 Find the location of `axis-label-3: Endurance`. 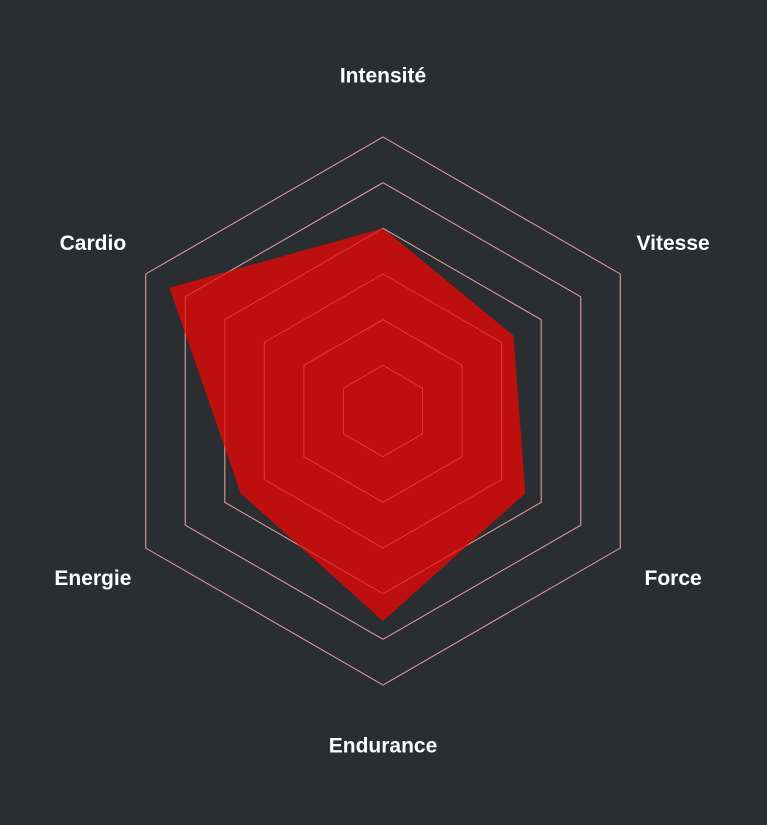

axis-label-3: Endurance is located at coordinates (383, 746).